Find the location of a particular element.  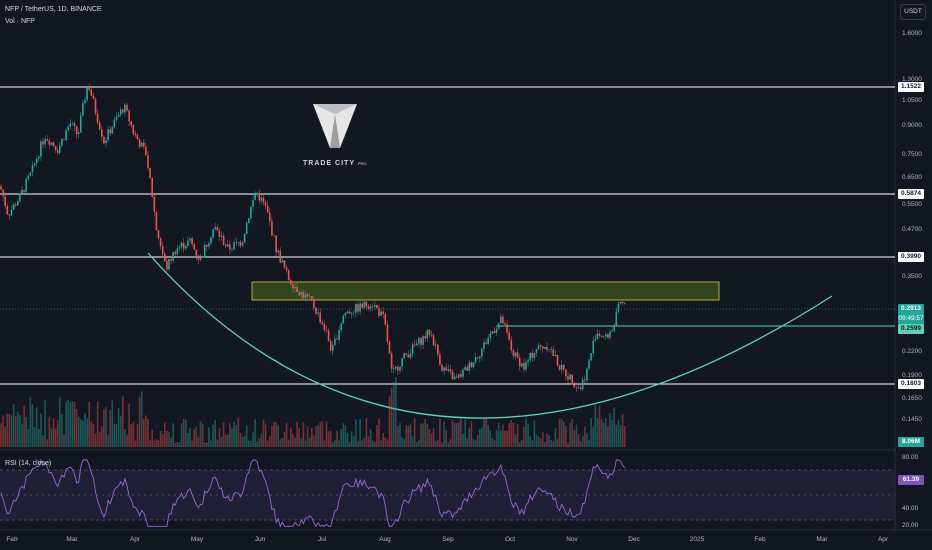

volume-indicator-label: Vol · NFP is located at coordinates (20, 21).